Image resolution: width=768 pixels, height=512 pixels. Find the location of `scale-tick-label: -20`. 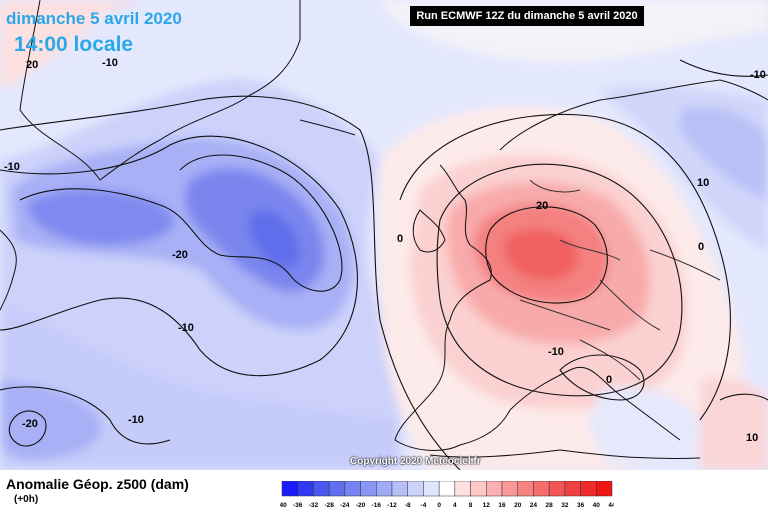

scale-tick-label: -20 is located at coordinates (361, 505).